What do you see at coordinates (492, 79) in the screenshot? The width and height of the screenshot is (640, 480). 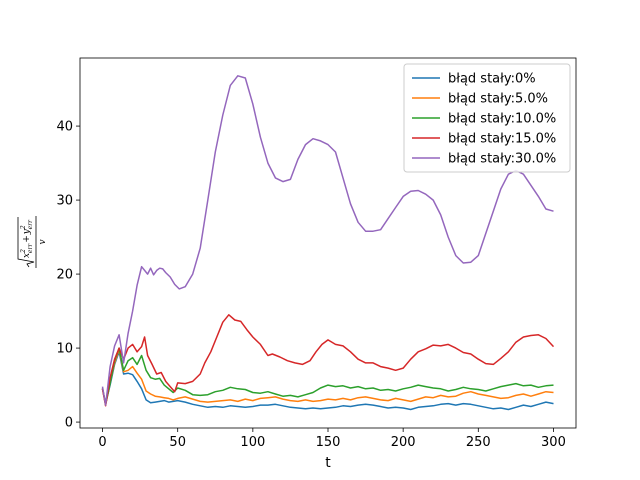 I see `legend-label-0: błąd stały:0%` at bounding box center [492, 79].